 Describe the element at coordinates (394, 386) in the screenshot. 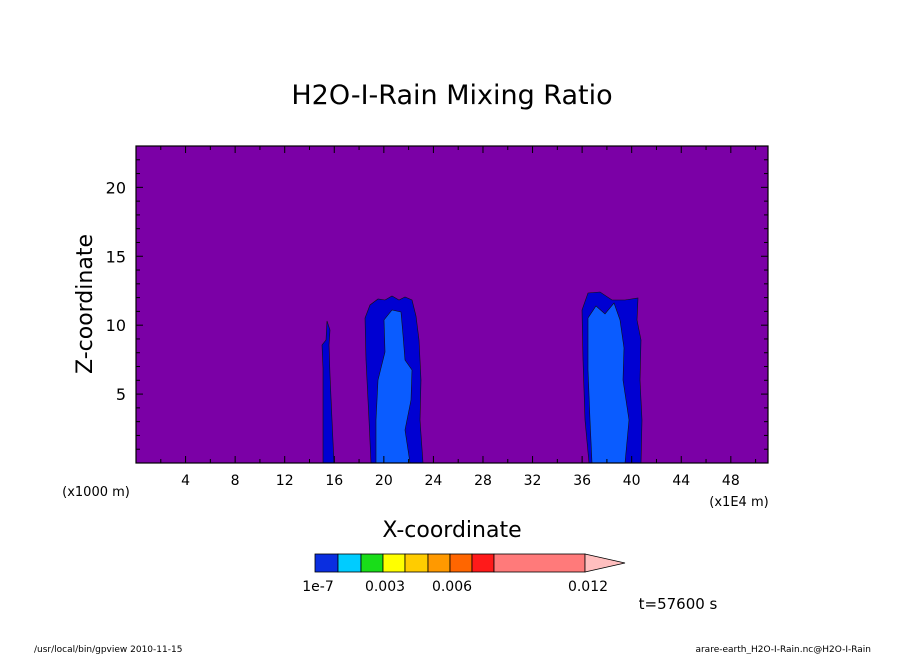

I see `rain-column-21-inner` at that location.